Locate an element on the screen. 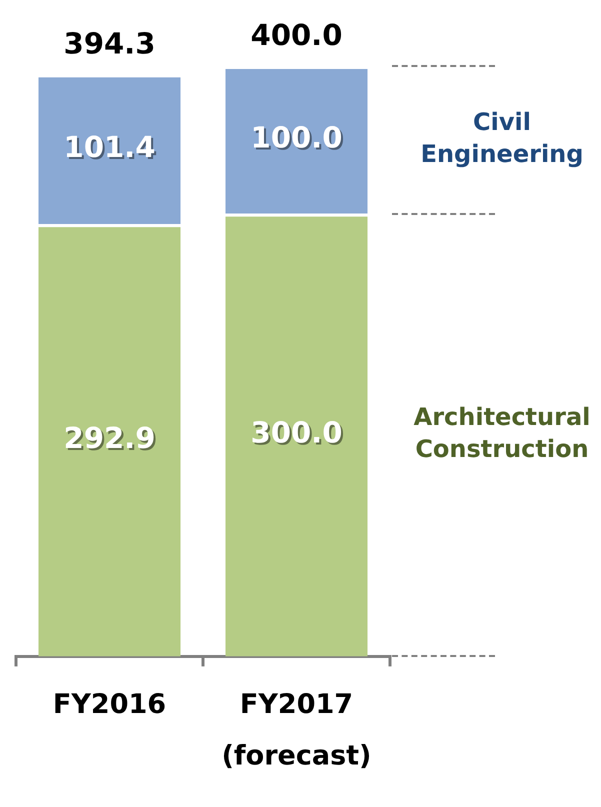 The height and width of the screenshot is (807, 601). x-tick-label: FY2017 (forecast) is located at coordinates (297, 730).